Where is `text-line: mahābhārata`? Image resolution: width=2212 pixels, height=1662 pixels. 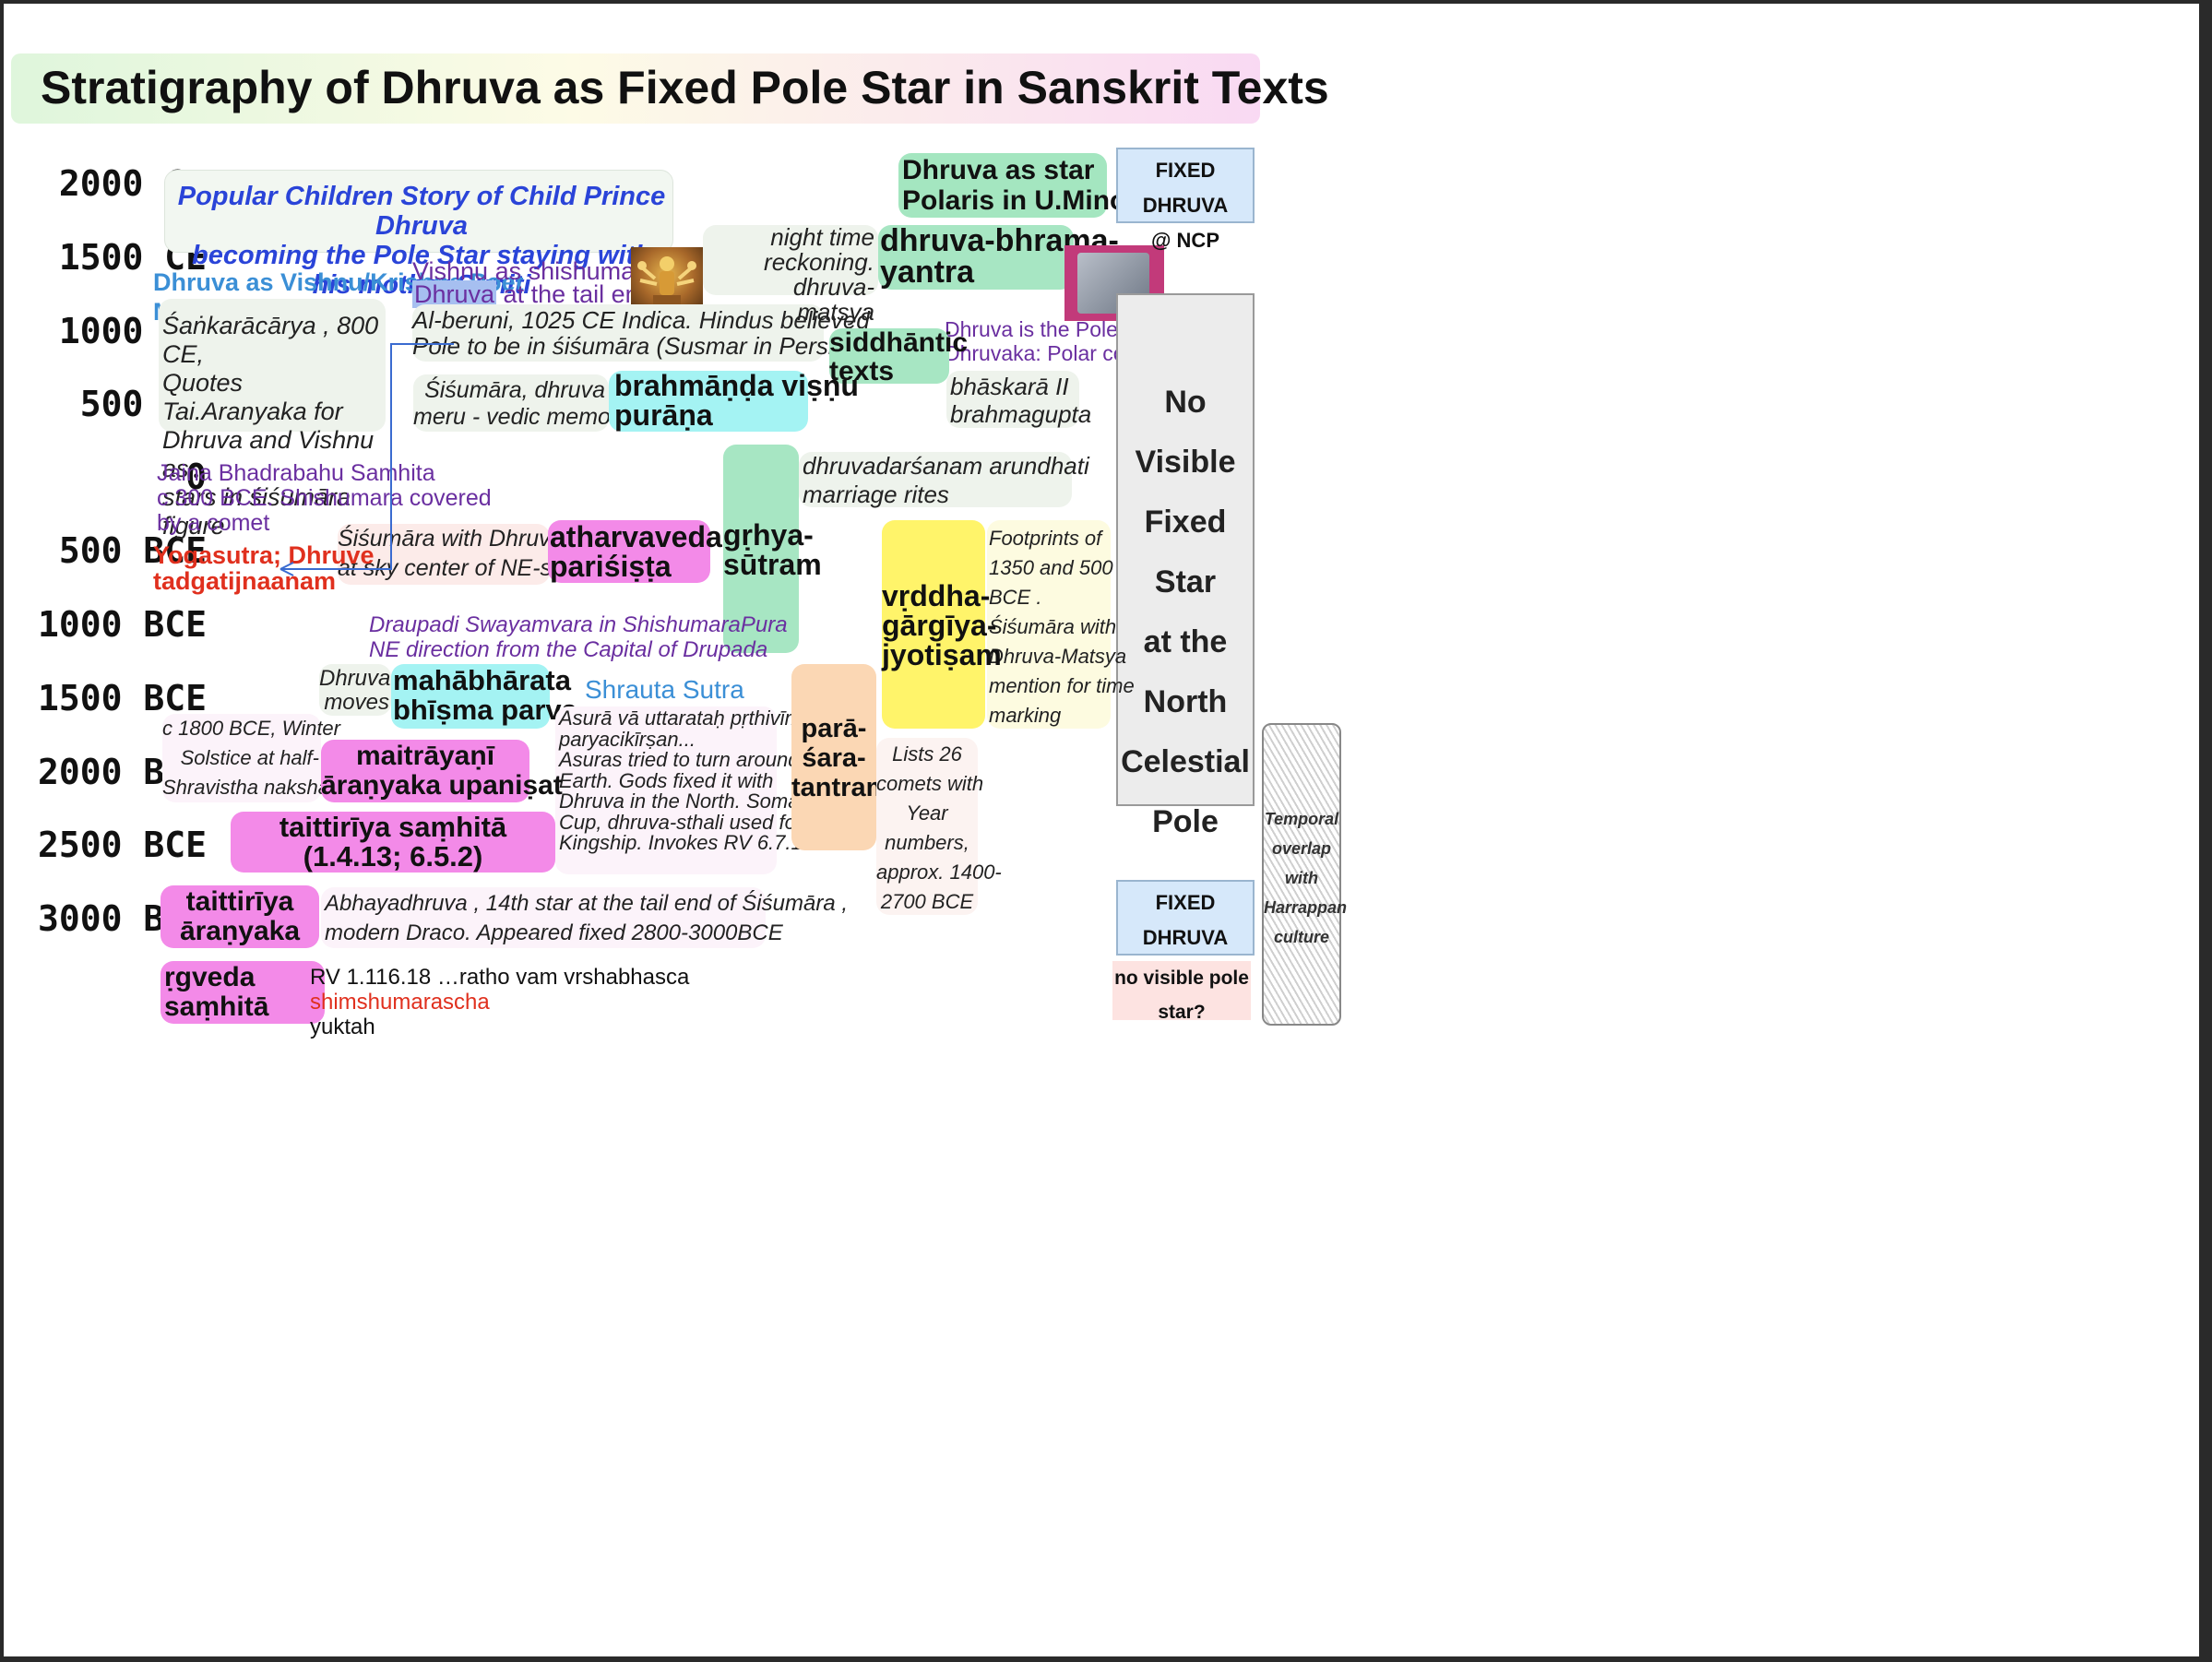 text-line: mahābhārata is located at coordinates (482, 680).